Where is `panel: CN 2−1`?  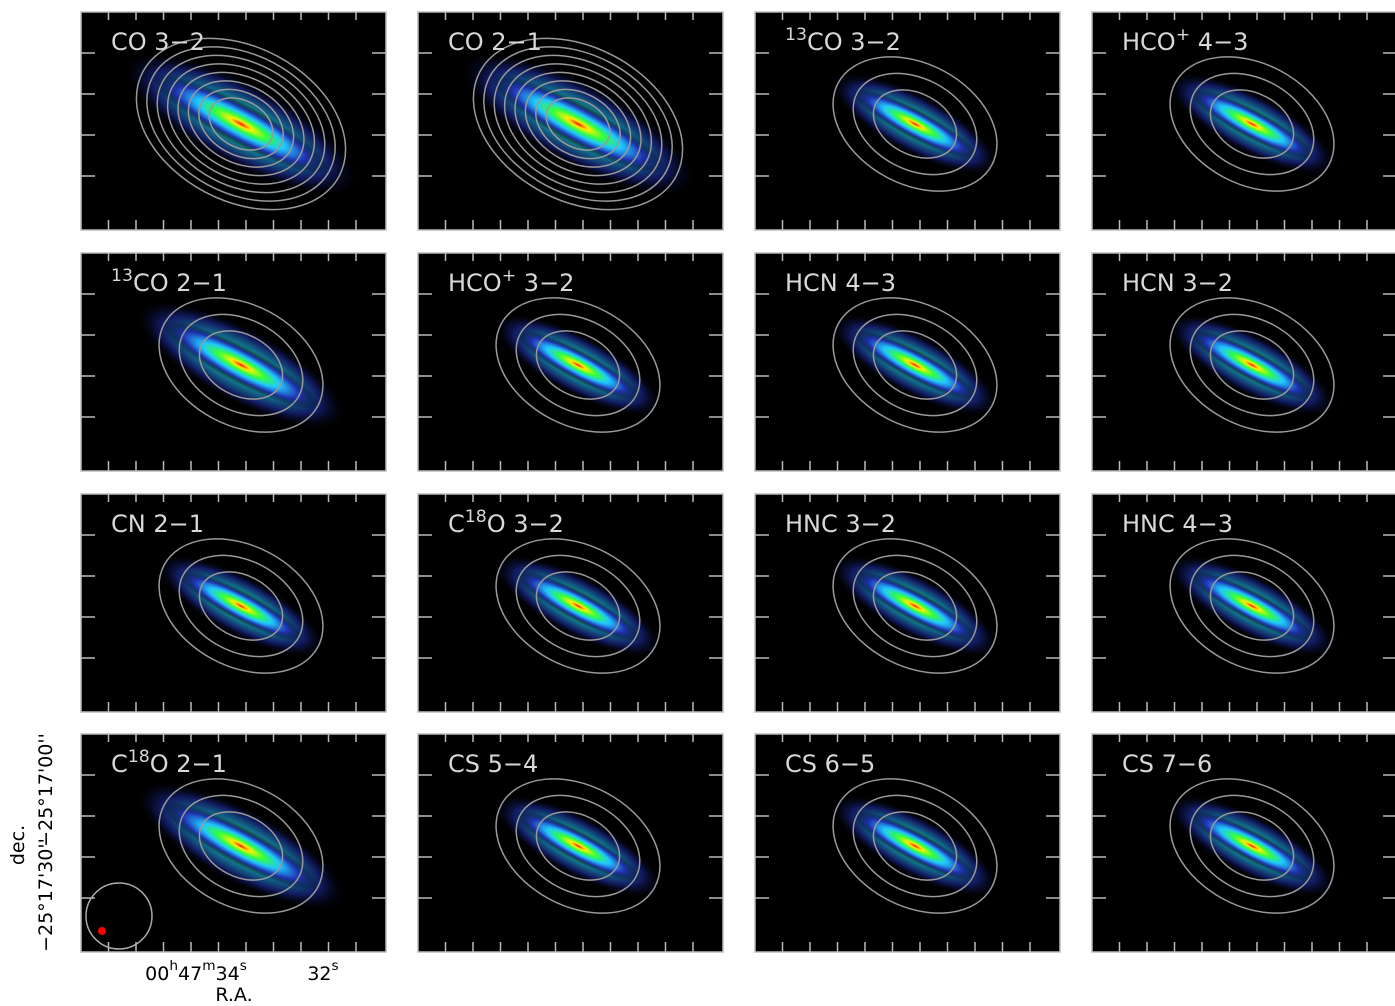
panel: CN 2−1 is located at coordinates (233, 603).